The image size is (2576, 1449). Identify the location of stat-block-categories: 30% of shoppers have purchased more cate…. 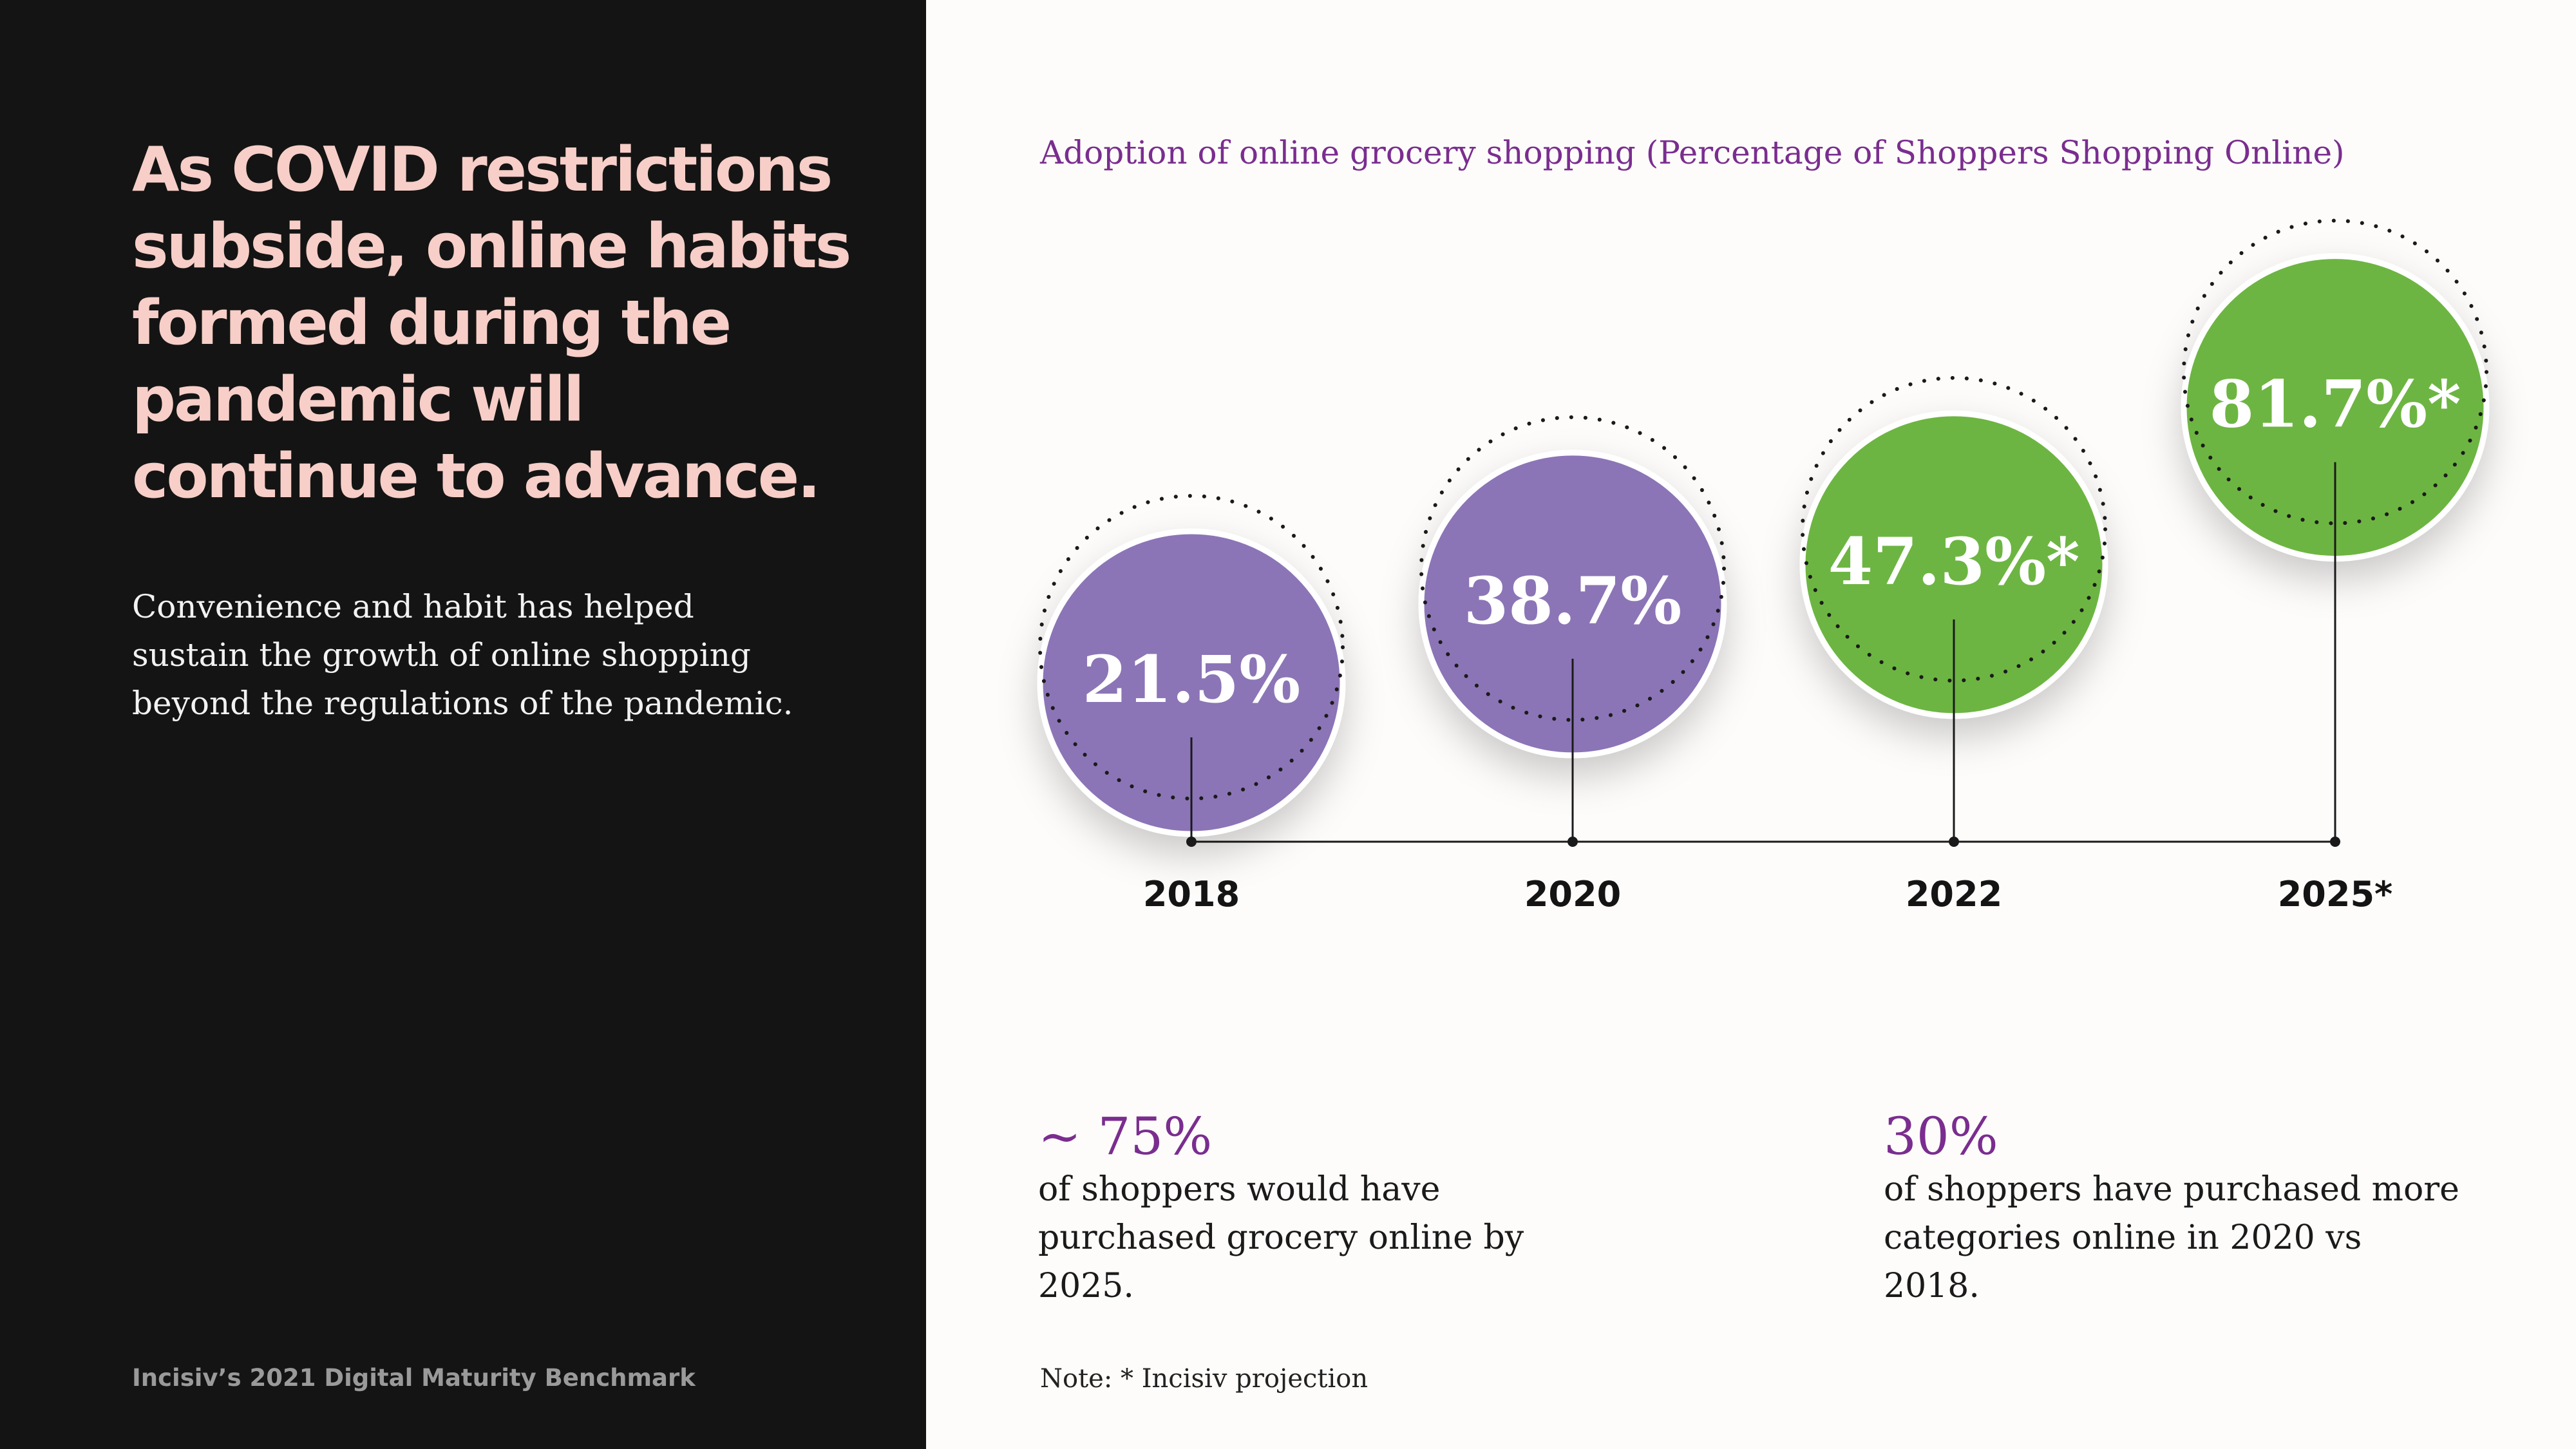
(2206, 1209).